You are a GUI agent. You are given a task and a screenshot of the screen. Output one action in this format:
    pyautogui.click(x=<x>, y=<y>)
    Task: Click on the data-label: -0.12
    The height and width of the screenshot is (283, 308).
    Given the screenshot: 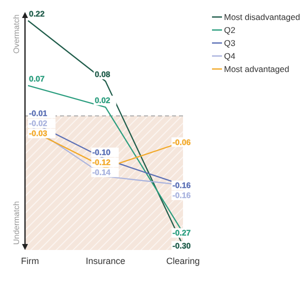 What is the action you would take?
    pyautogui.click(x=102, y=163)
    